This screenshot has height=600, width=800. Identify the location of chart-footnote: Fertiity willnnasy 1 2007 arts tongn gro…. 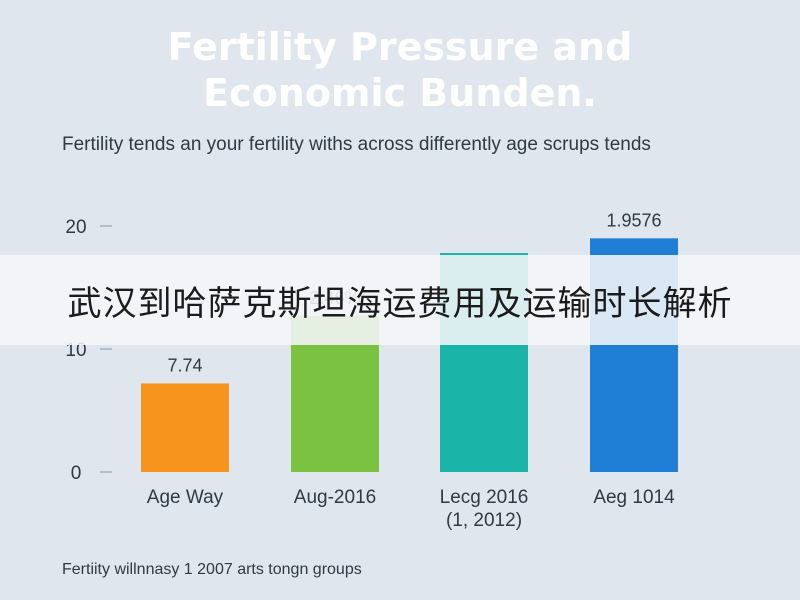
(212, 569).